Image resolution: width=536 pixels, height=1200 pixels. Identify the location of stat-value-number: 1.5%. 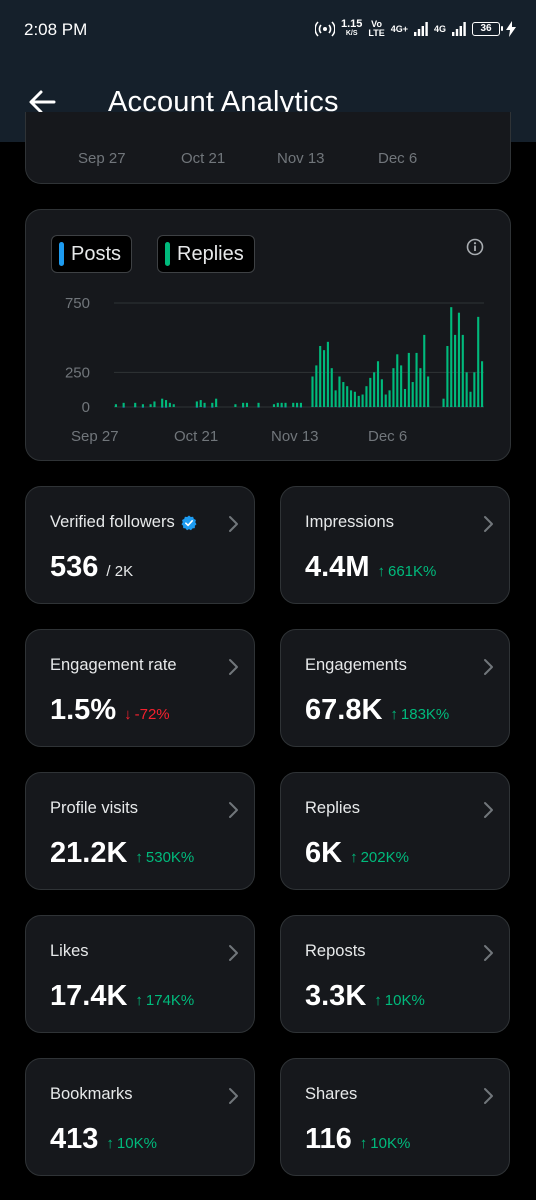
(83, 710).